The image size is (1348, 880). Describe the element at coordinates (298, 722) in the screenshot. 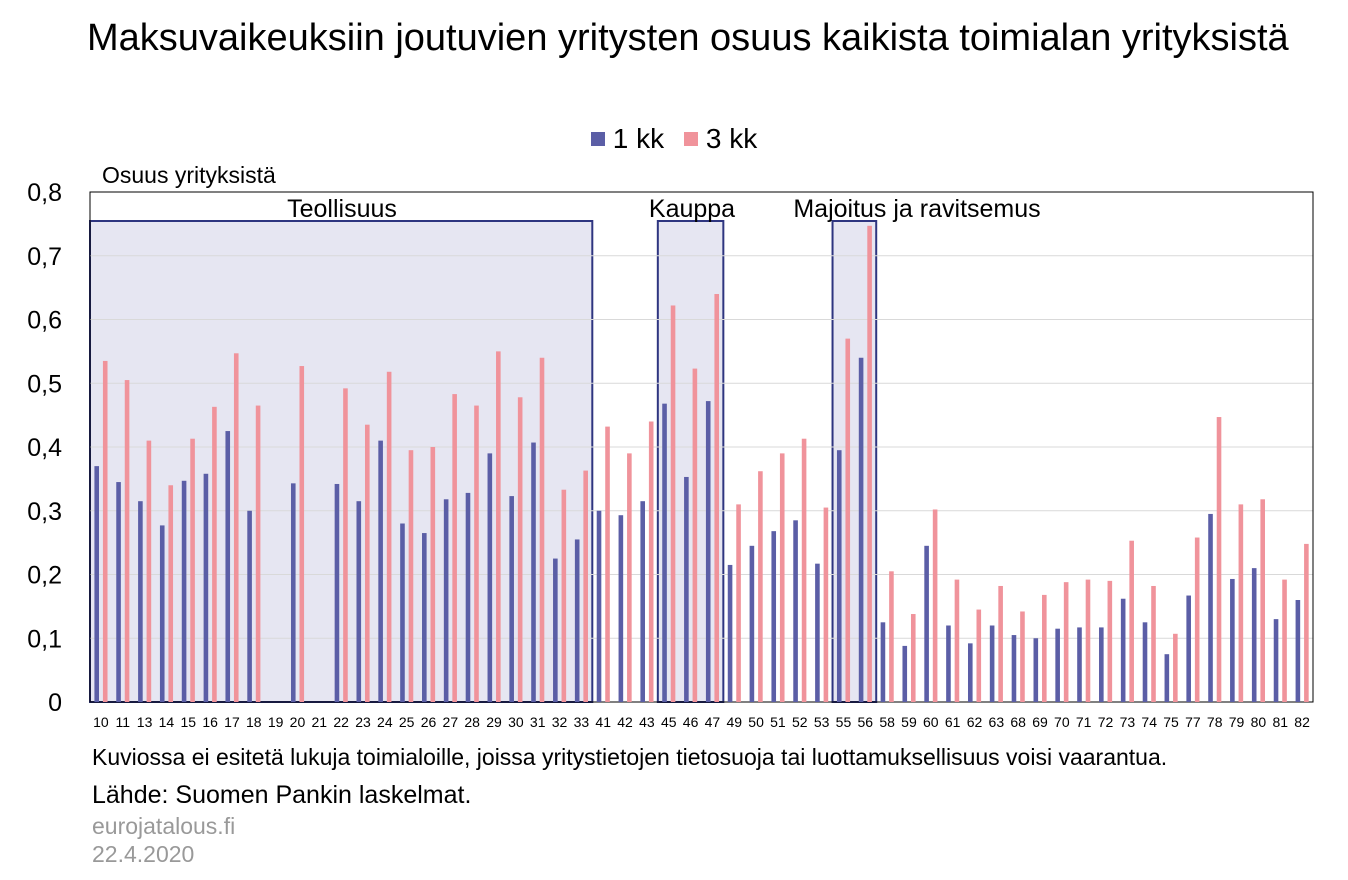

I see `x-tick-label: 20` at that location.